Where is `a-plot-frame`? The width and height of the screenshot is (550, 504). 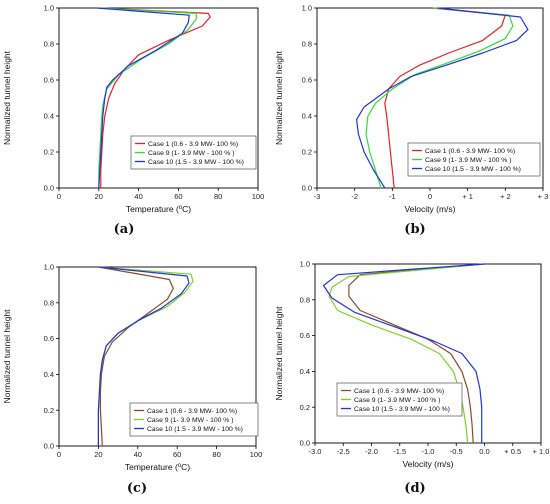
a-plot-frame is located at coordinates (158, 98).